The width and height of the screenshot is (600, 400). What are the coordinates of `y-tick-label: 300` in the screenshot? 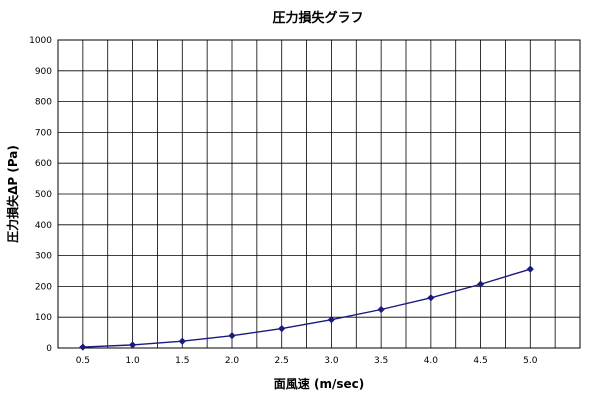 It's located at (43, 257).